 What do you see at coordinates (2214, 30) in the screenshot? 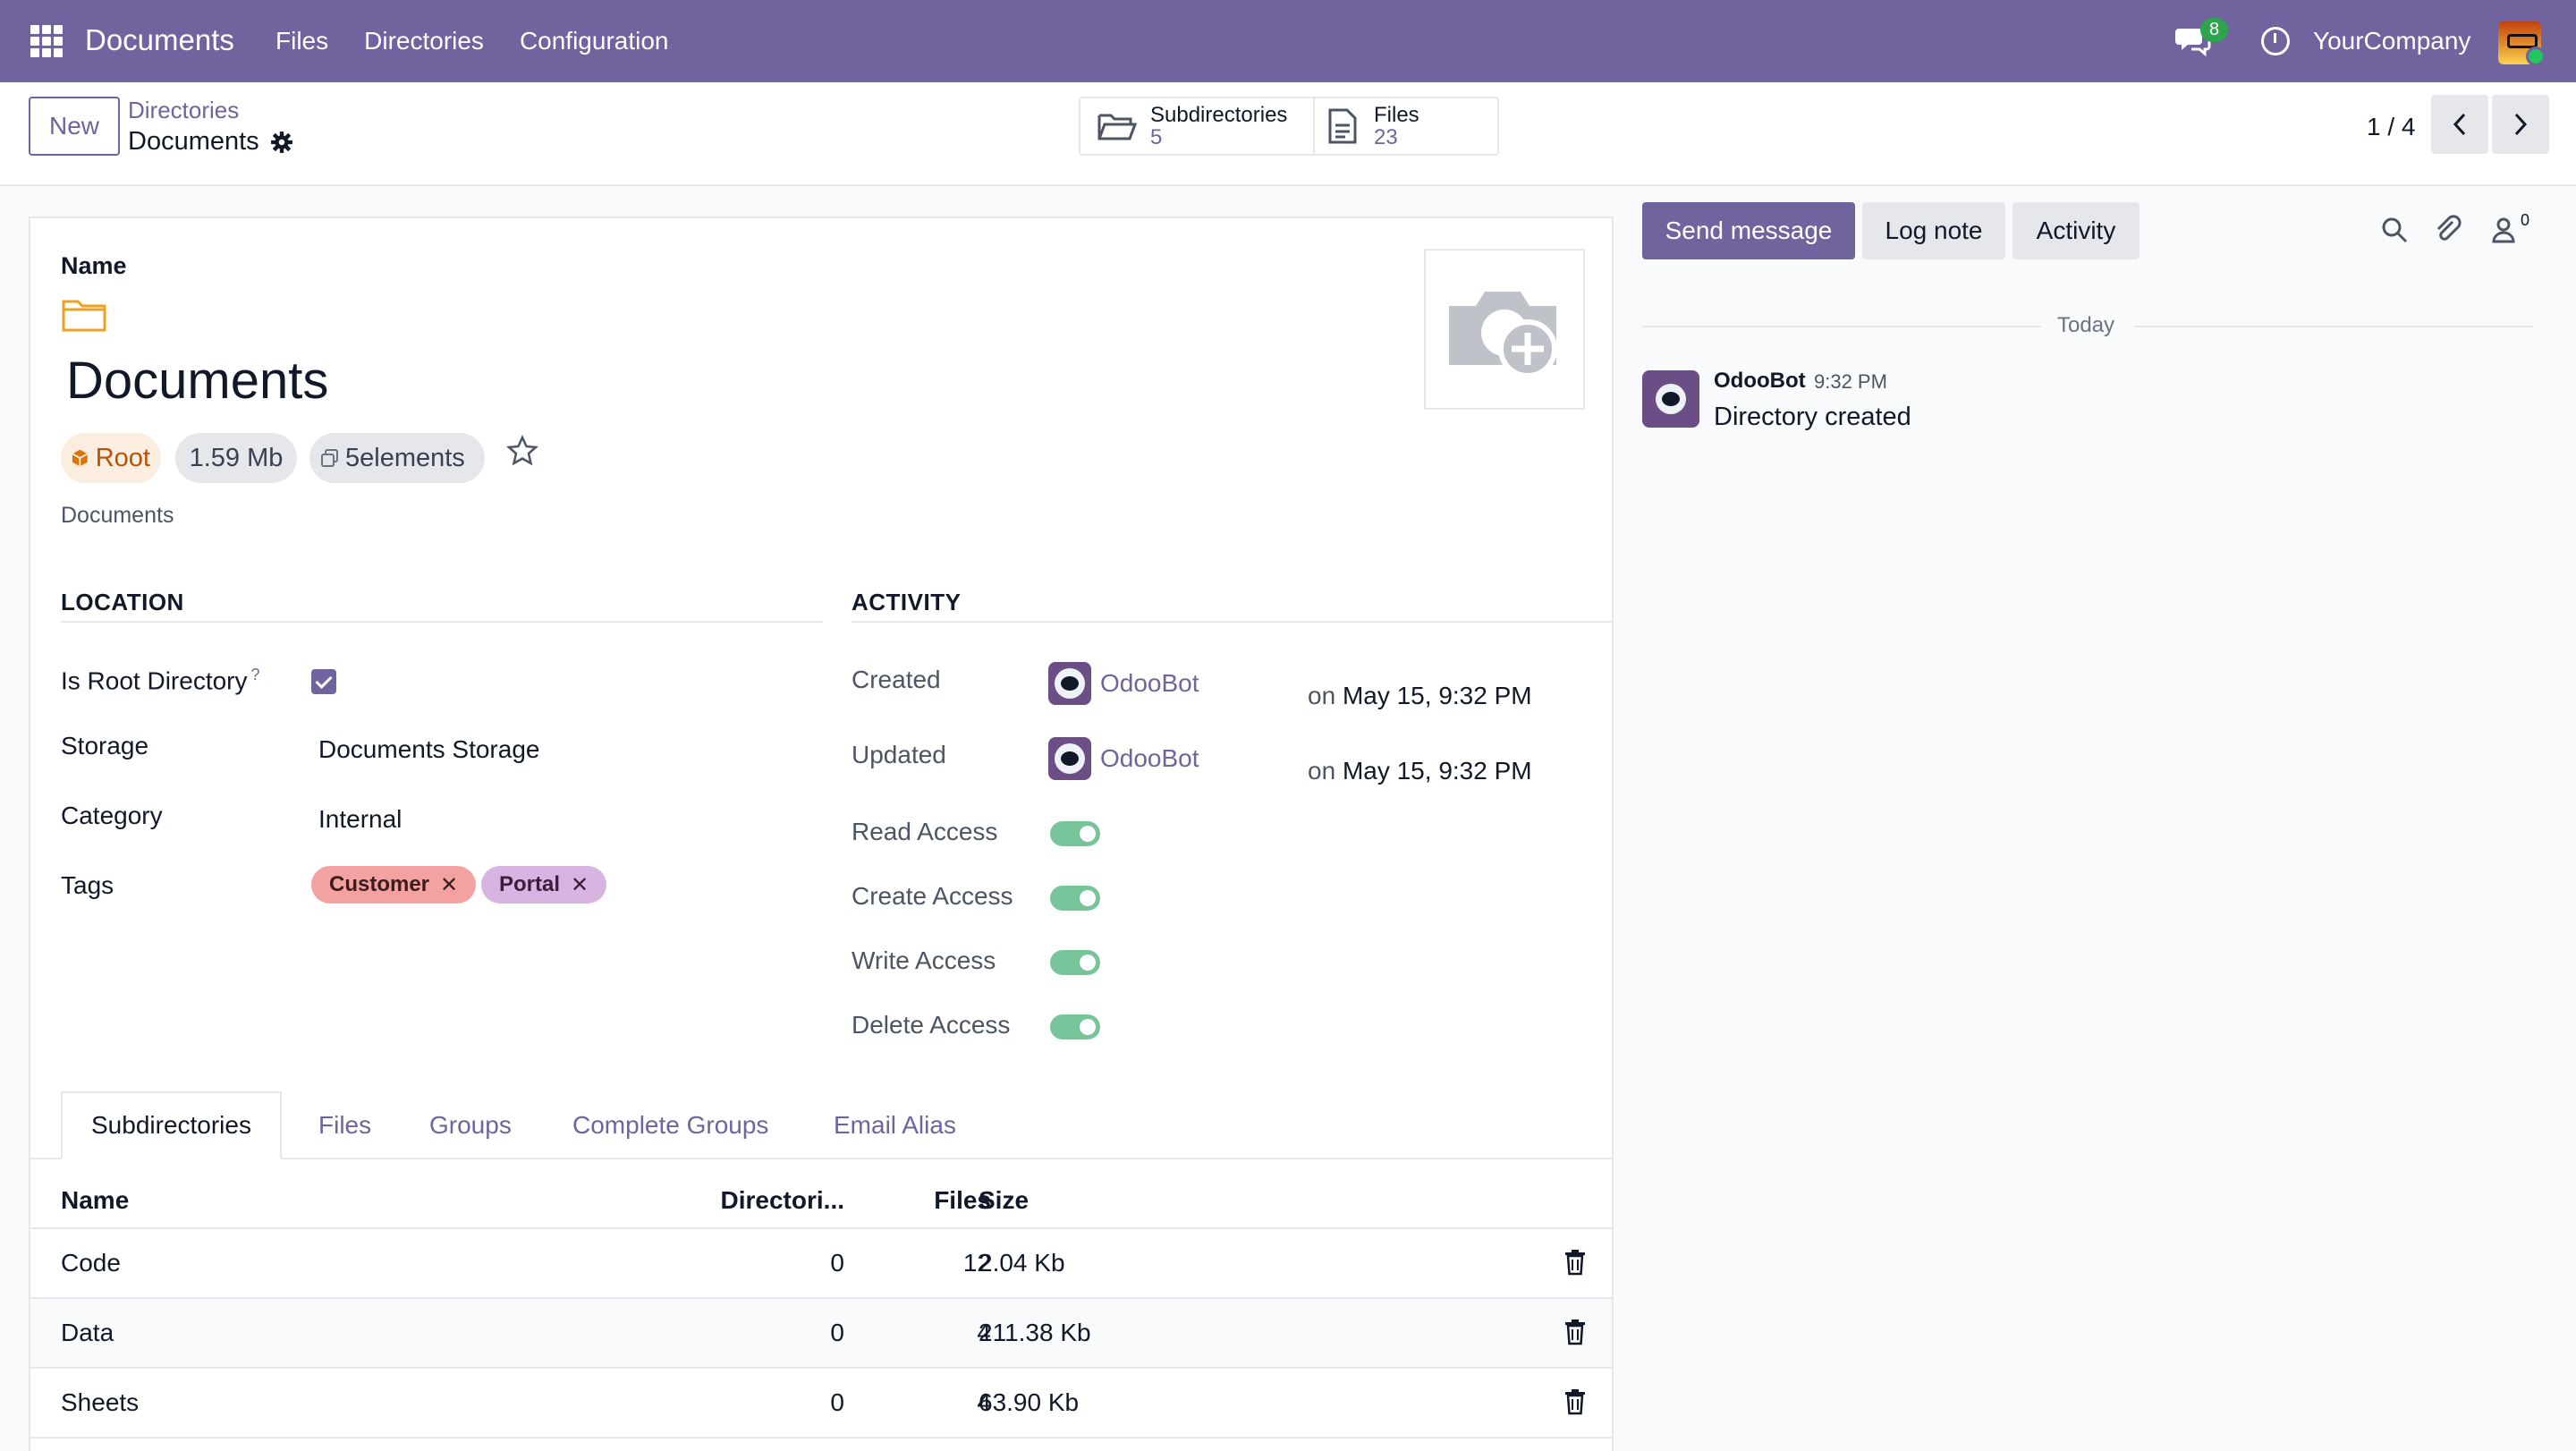
I see `messages-badge: 8` at bounding box center [2214, 30].